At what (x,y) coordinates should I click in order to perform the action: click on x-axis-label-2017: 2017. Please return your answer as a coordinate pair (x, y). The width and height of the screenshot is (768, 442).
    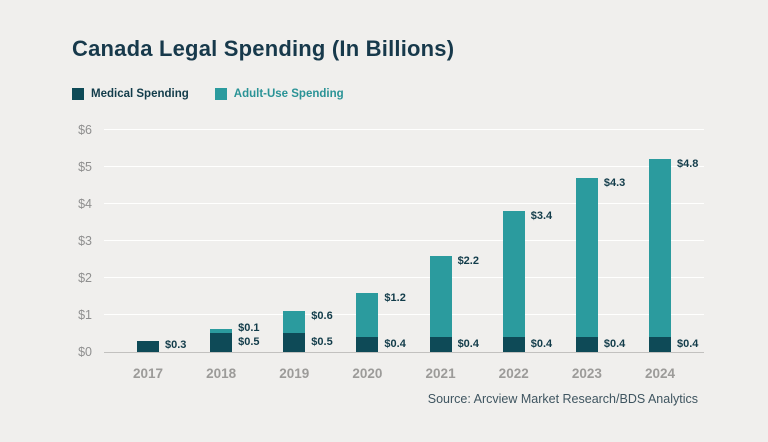
    Looking at the image, I should click on (148, 373).